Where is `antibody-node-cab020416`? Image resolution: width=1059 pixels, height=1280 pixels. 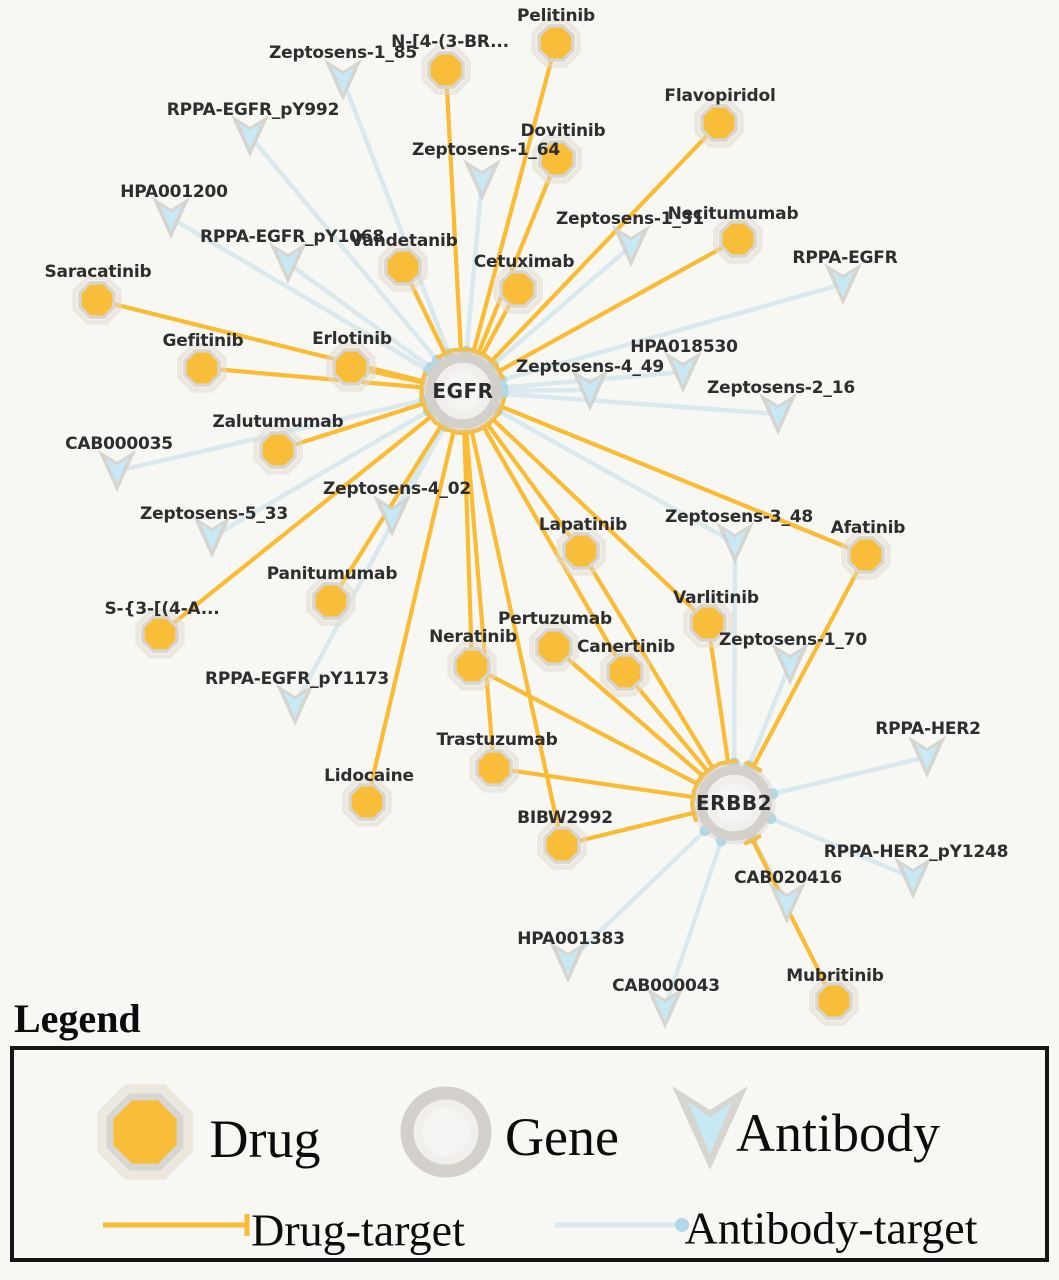 antibody-node-cab020416 is located at coordinates (787, 903).